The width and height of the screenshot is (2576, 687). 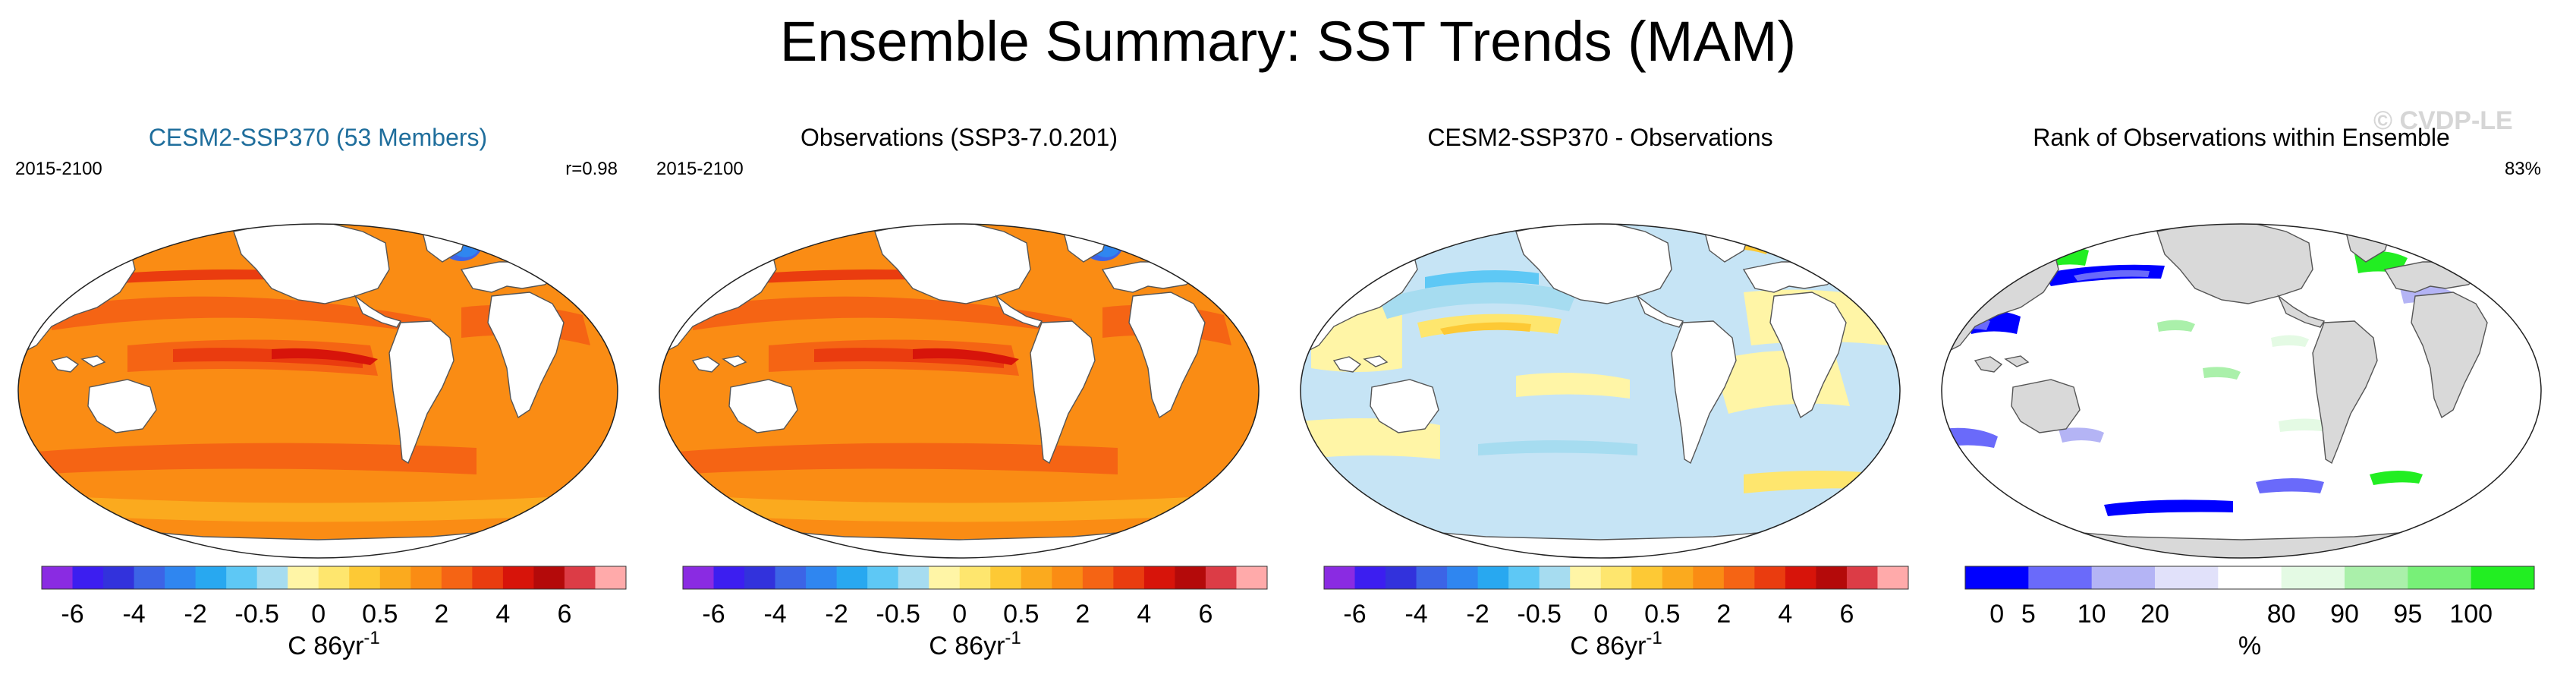 I want to click on colorbar-4-tick-label: 5, so click(x=2028, y=614).